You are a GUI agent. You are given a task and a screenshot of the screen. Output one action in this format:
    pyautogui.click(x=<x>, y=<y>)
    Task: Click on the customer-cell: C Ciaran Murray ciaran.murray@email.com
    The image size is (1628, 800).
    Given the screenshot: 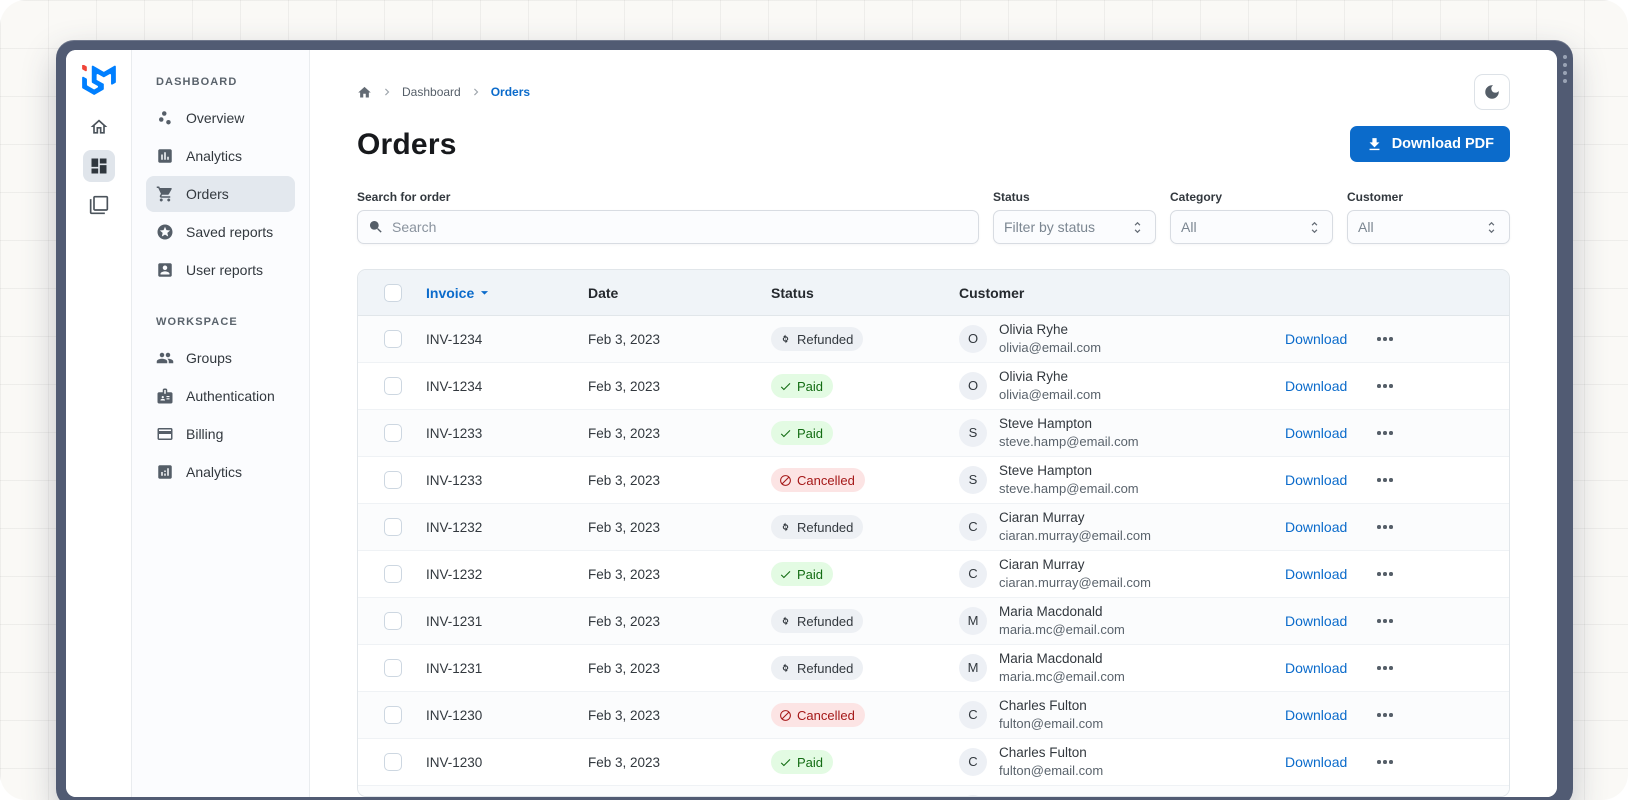 What is the action you would take?
    pyautogui.click(x=1109, y=527)
    